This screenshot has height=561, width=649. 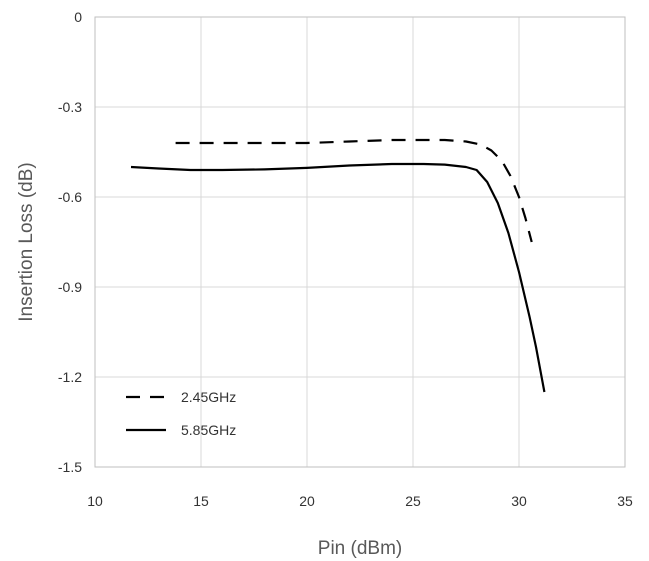 I want to click on x-axis-label: Pin (dBm), so click(x=360, y=548).